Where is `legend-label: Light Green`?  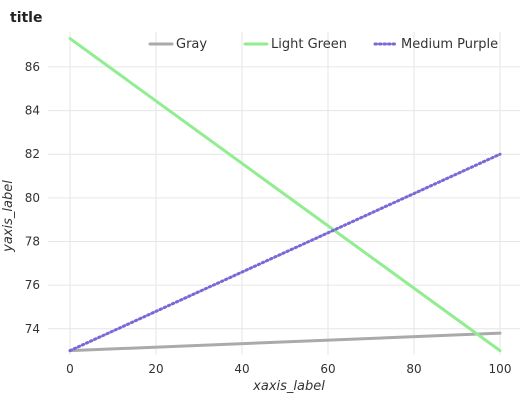
legend-label: Light Green is located at coordinates (309, 44).